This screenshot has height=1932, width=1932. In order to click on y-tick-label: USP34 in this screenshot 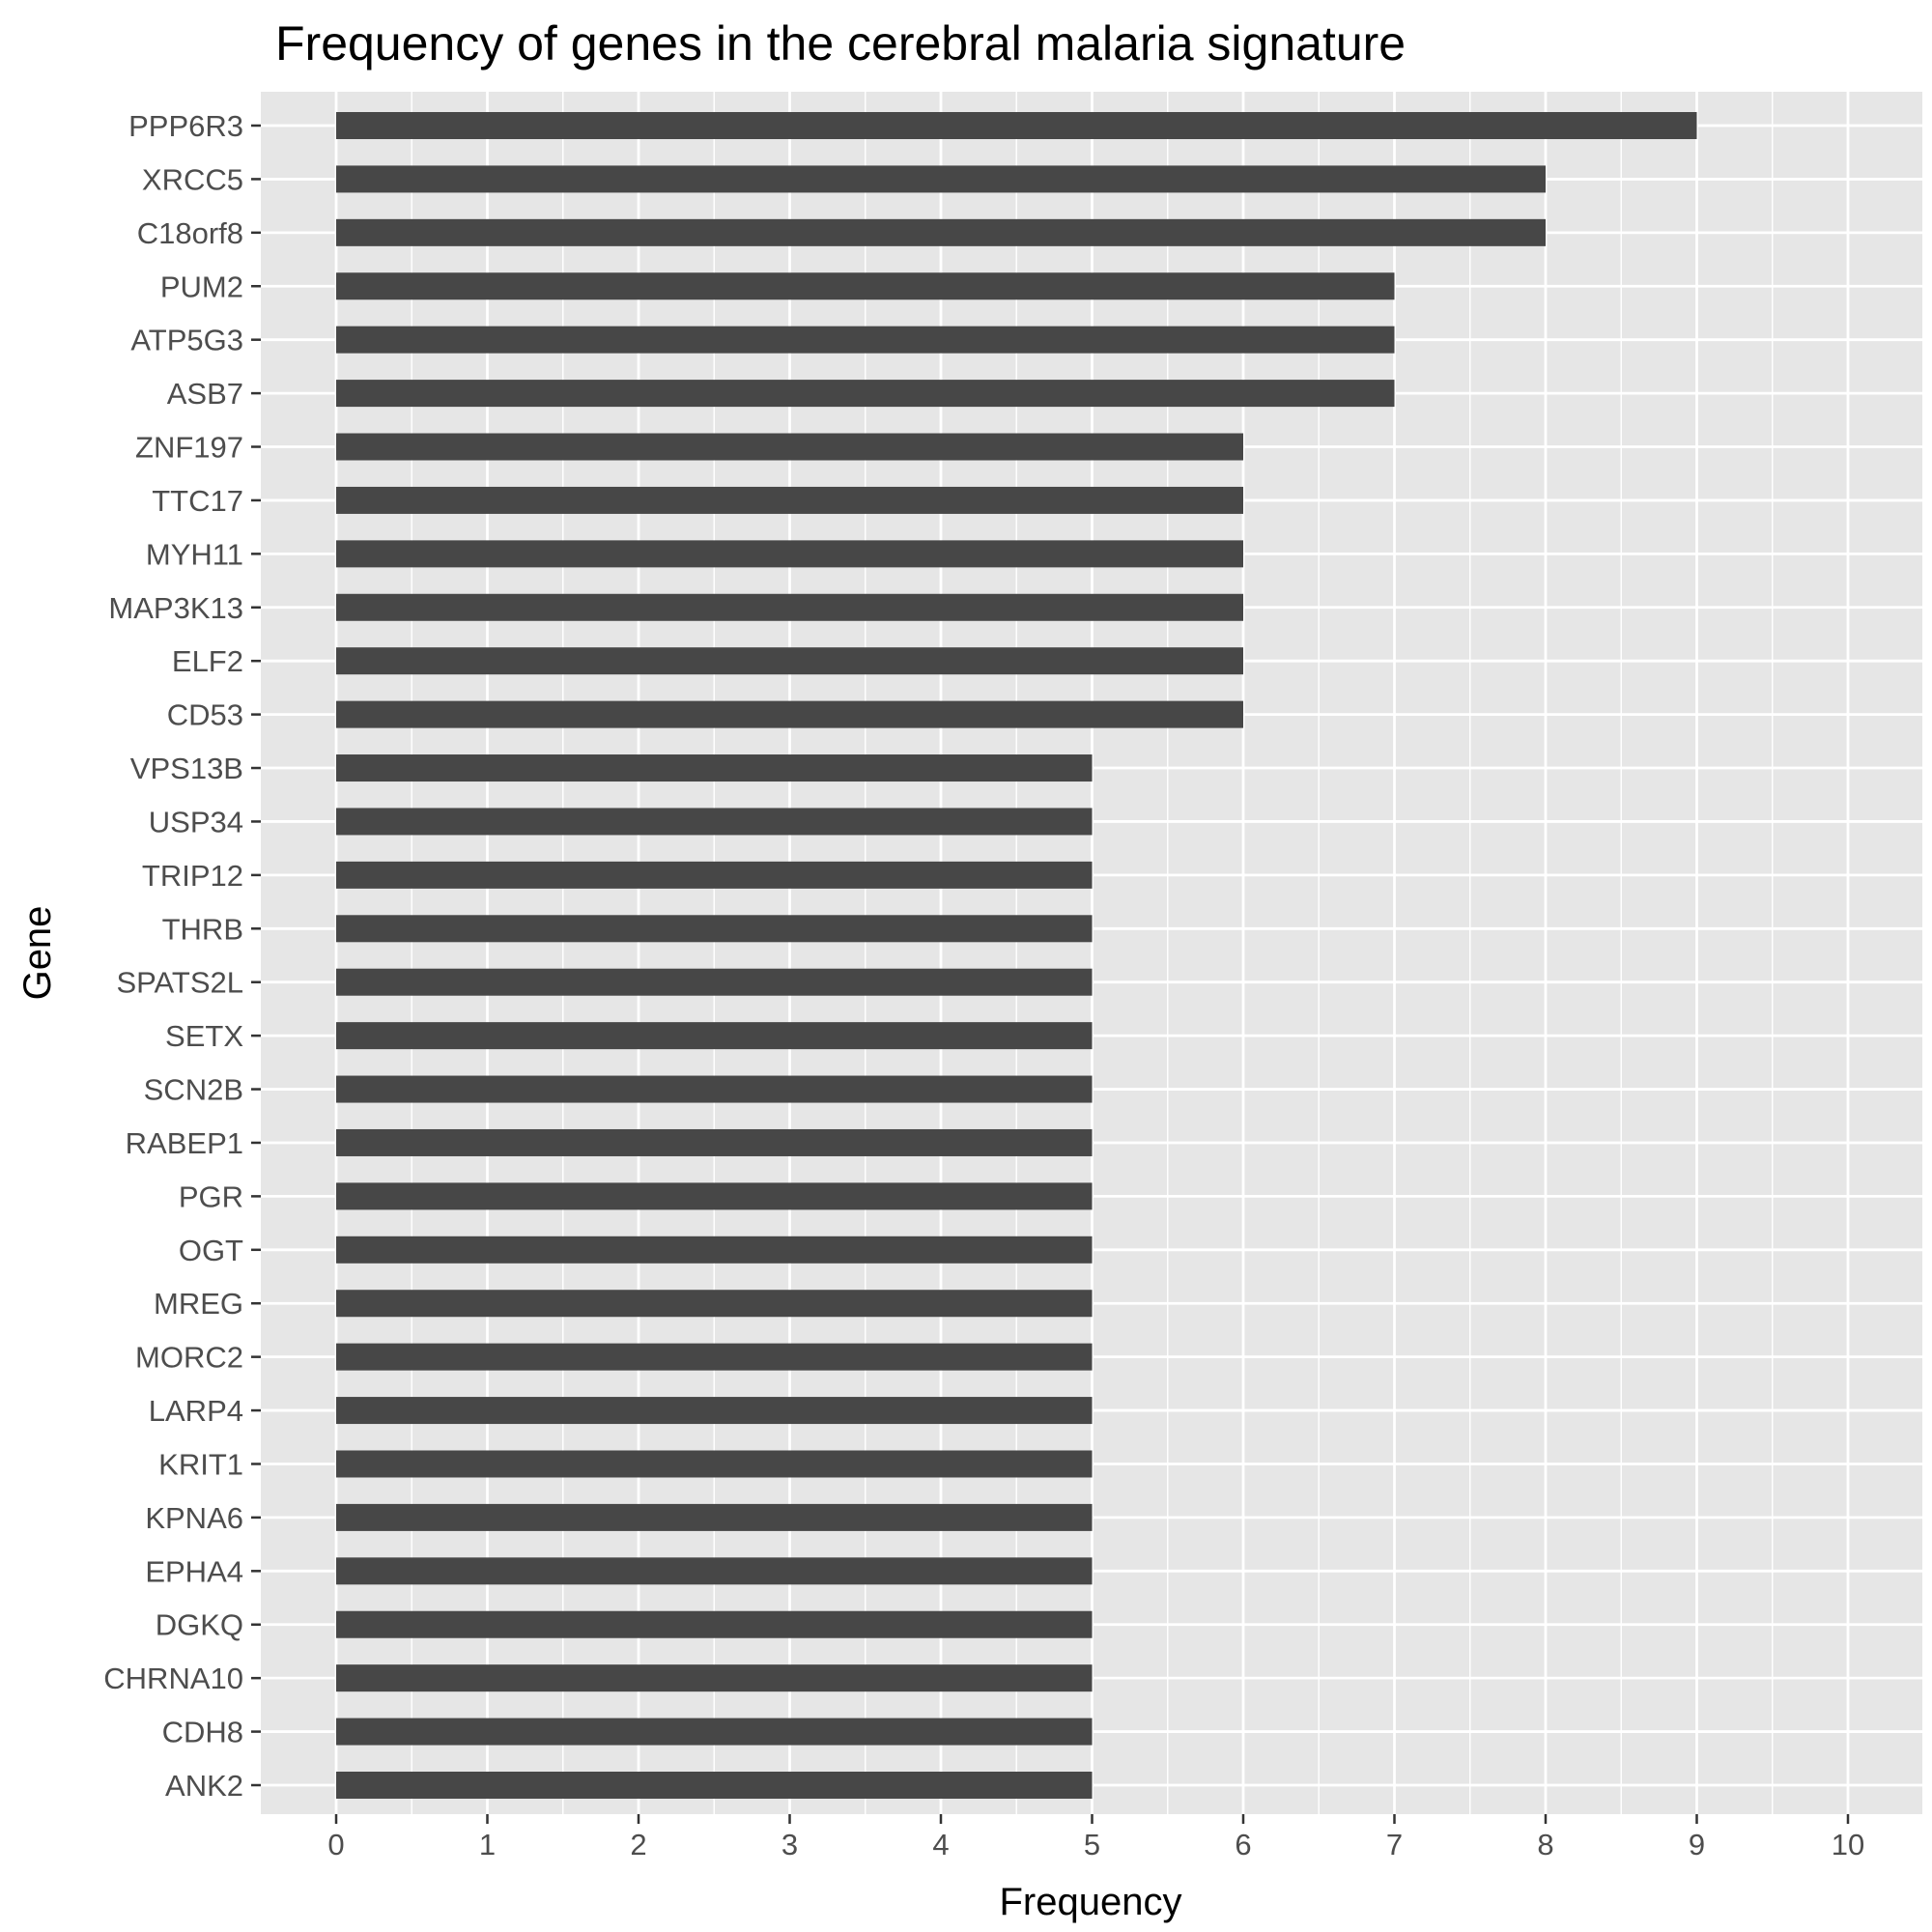, I will do `click(196, 821)`.